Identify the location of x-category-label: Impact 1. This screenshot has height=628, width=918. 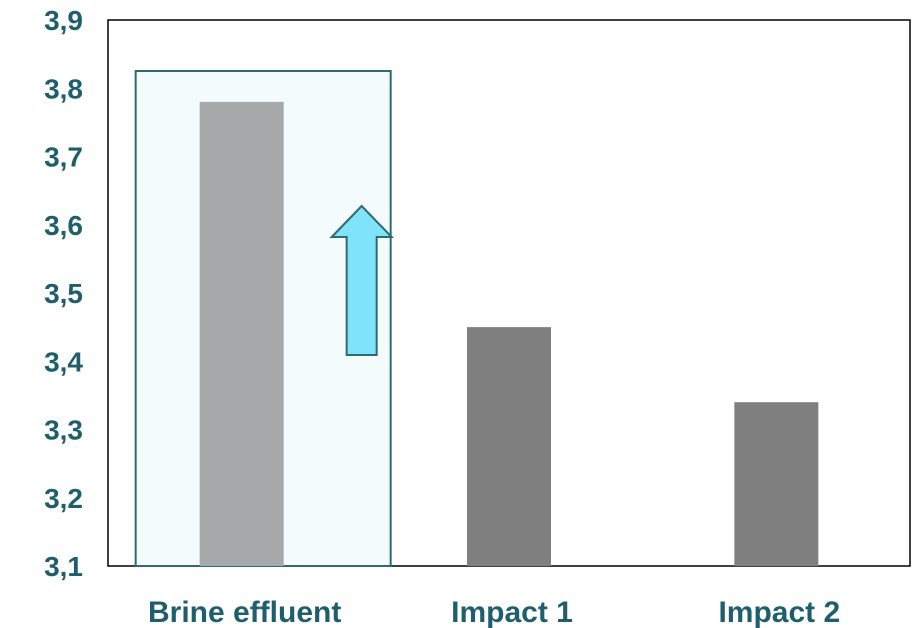
(512, 612).